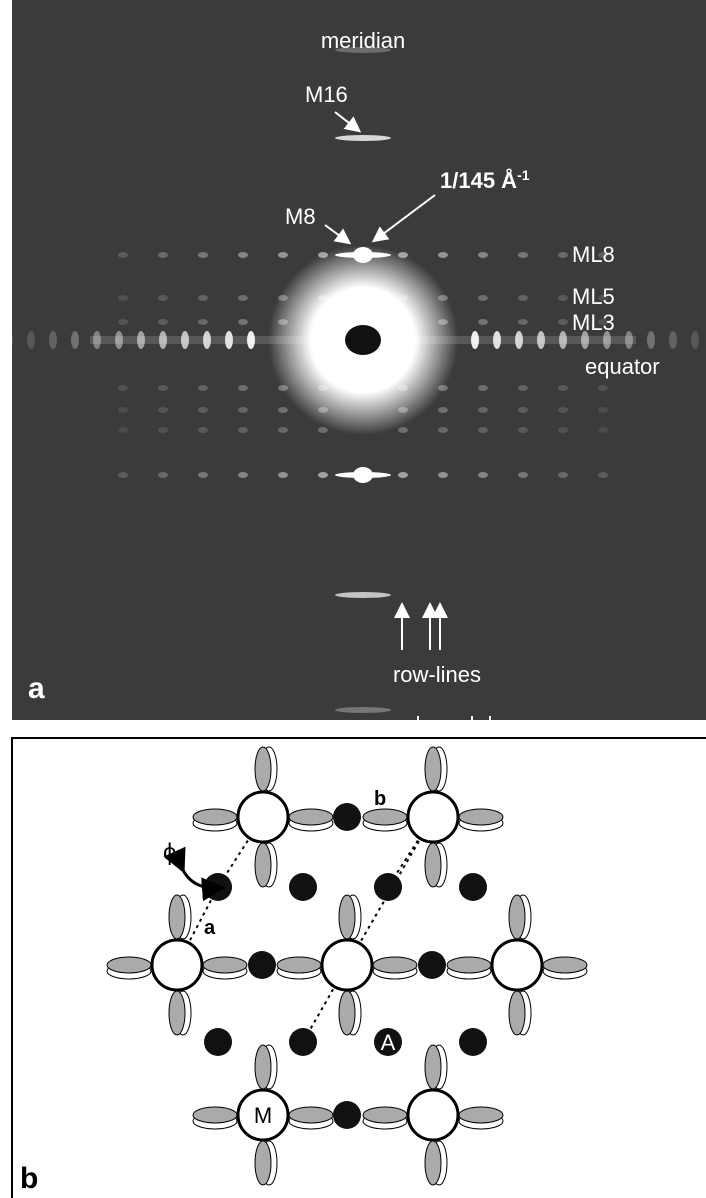  What do you see at coordinates (523, 175) in the screenshot?
I see `spacing-sup: -1` at bounding box center [523, 175].